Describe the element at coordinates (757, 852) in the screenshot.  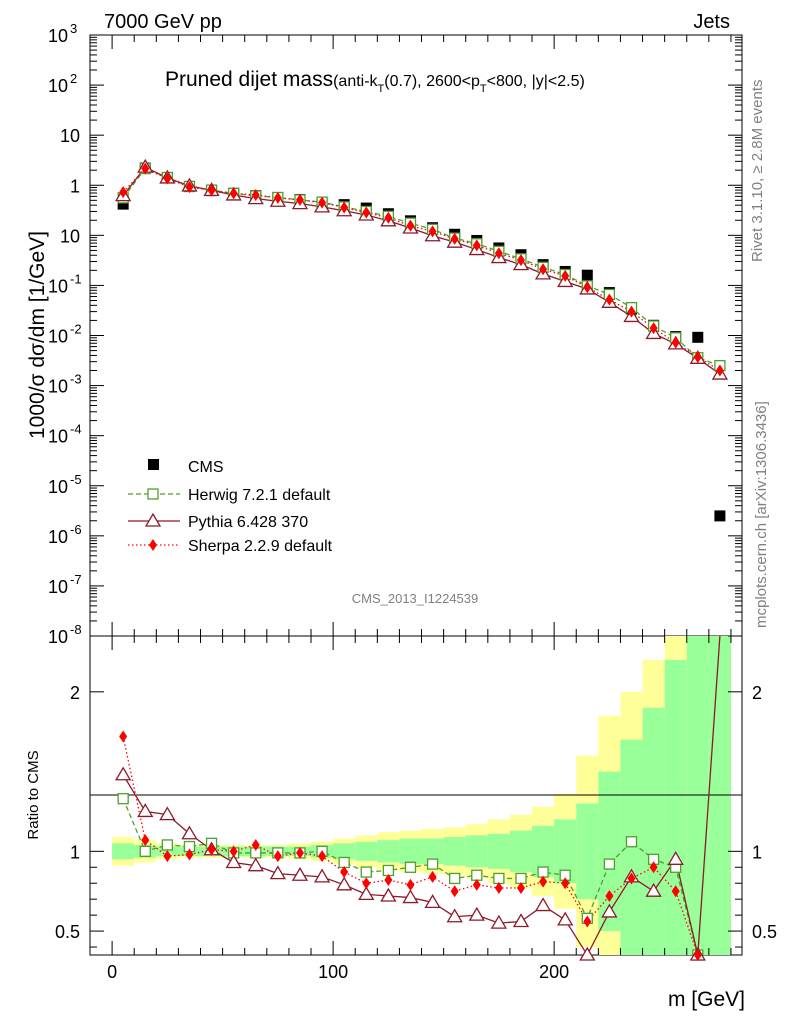
I see `ratio-y-tick-label-right: 1` at that location.